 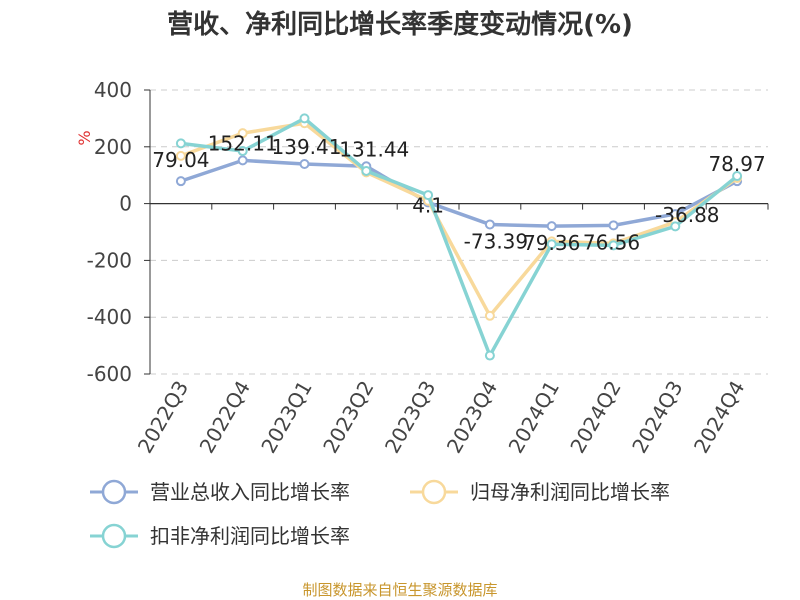 I want to click on y-tick-label: -600, so click(x=109, y=374).